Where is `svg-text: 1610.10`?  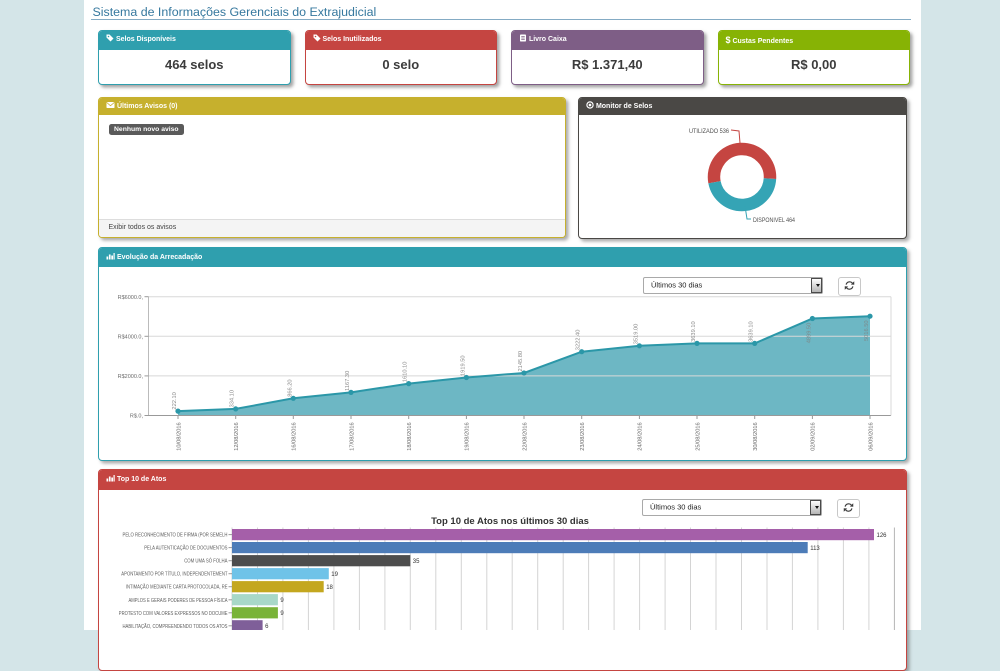 svg-text: 1610.10 is located at coordinates (406, 372).